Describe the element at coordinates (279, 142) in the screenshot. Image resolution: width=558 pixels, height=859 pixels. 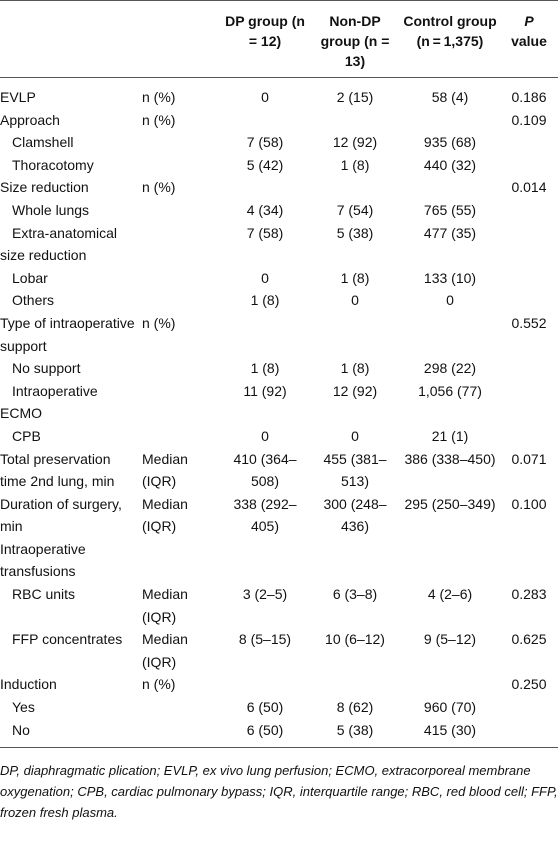
I see `table-row: Clamshell 7 (58) 12 (92) 935 (68)` at that location.